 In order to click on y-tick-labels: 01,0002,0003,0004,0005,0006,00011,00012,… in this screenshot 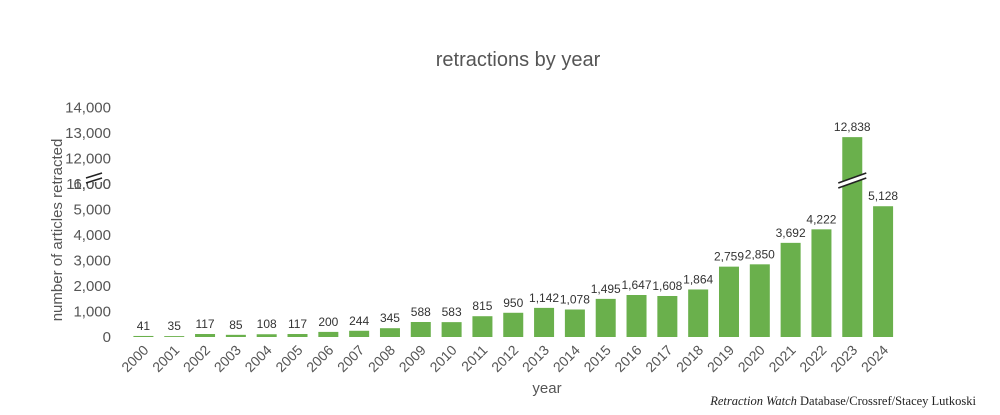, I will do `click(88, 223)`.